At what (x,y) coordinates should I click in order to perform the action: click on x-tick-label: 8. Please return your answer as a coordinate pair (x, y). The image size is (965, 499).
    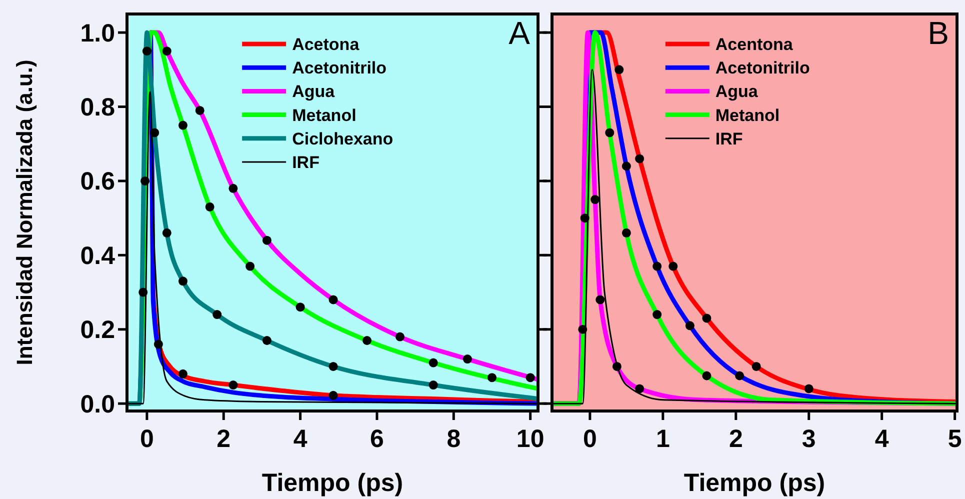
    Looking at the image, I should click on (453, 439).